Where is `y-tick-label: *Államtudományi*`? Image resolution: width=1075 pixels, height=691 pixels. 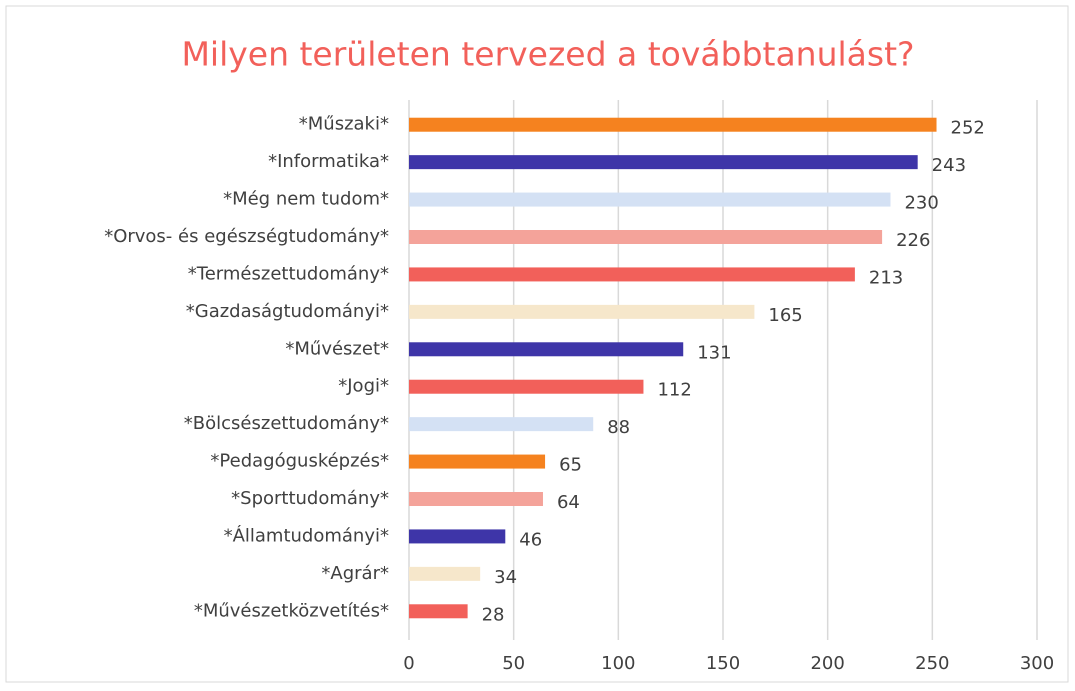
y-tick-label: *Államtudományi* is located at coordinates (306, 535).